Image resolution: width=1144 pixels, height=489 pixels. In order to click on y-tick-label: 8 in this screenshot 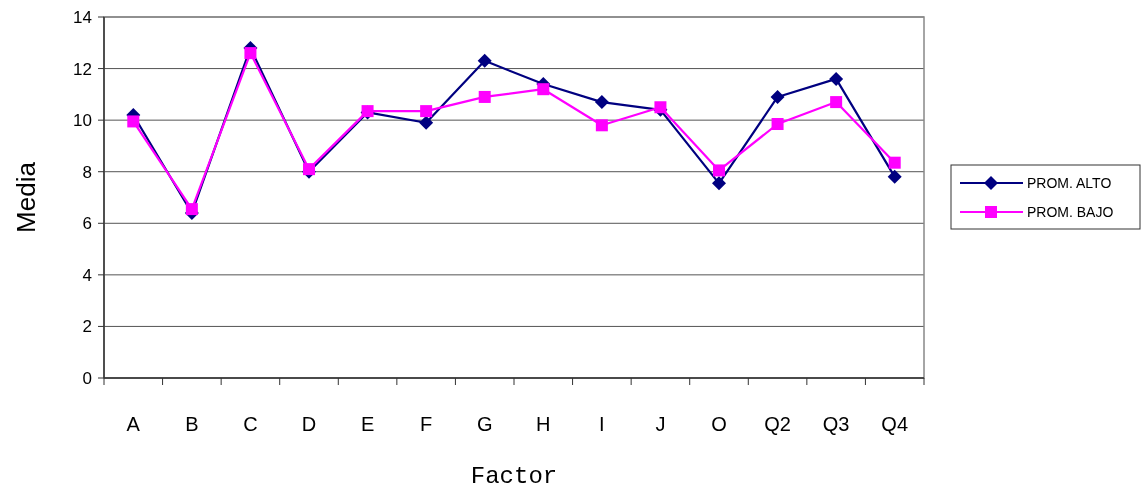, I will do `click(87, 172)`.